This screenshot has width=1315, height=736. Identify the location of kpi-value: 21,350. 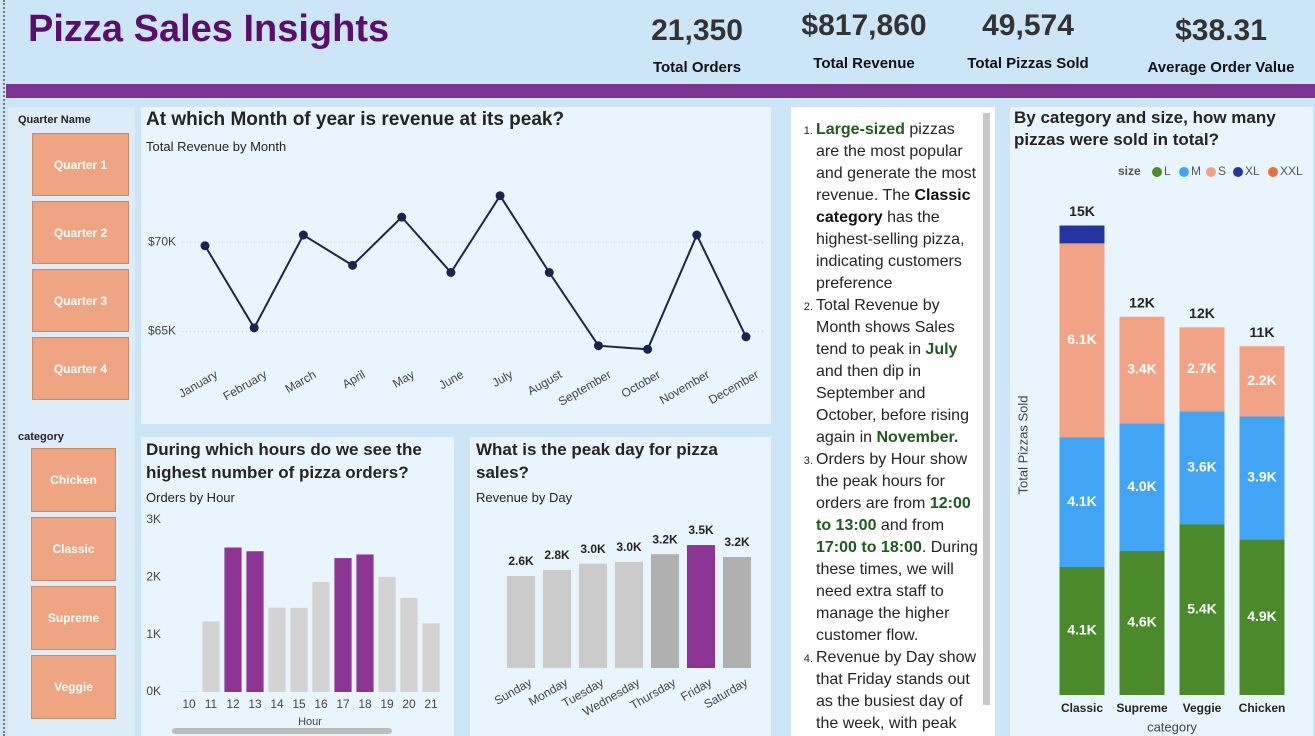
(697, 30).